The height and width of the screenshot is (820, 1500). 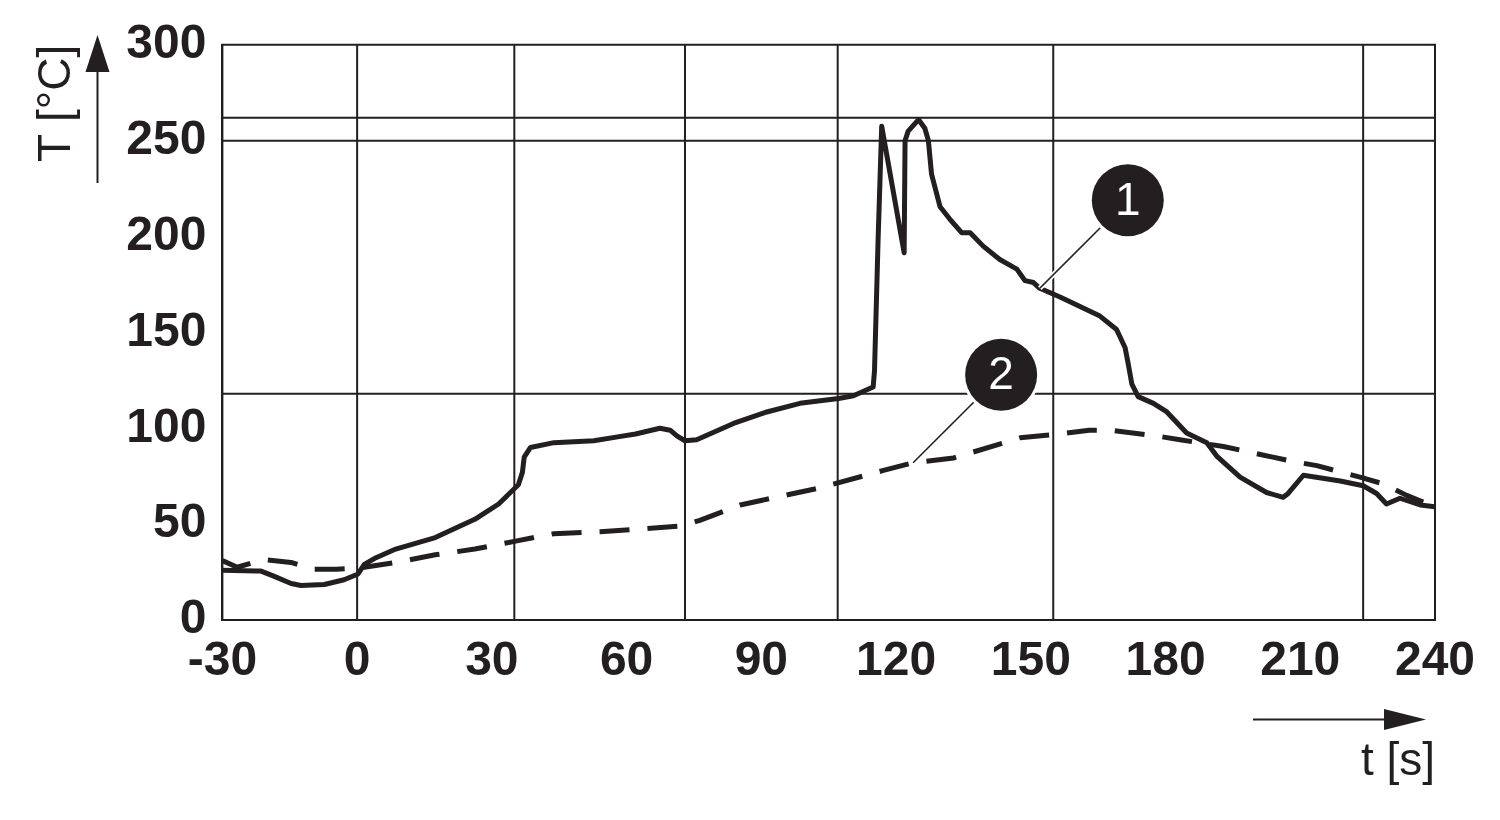 I want to click on x-tick-label: 120, so click(x=896, y=659).